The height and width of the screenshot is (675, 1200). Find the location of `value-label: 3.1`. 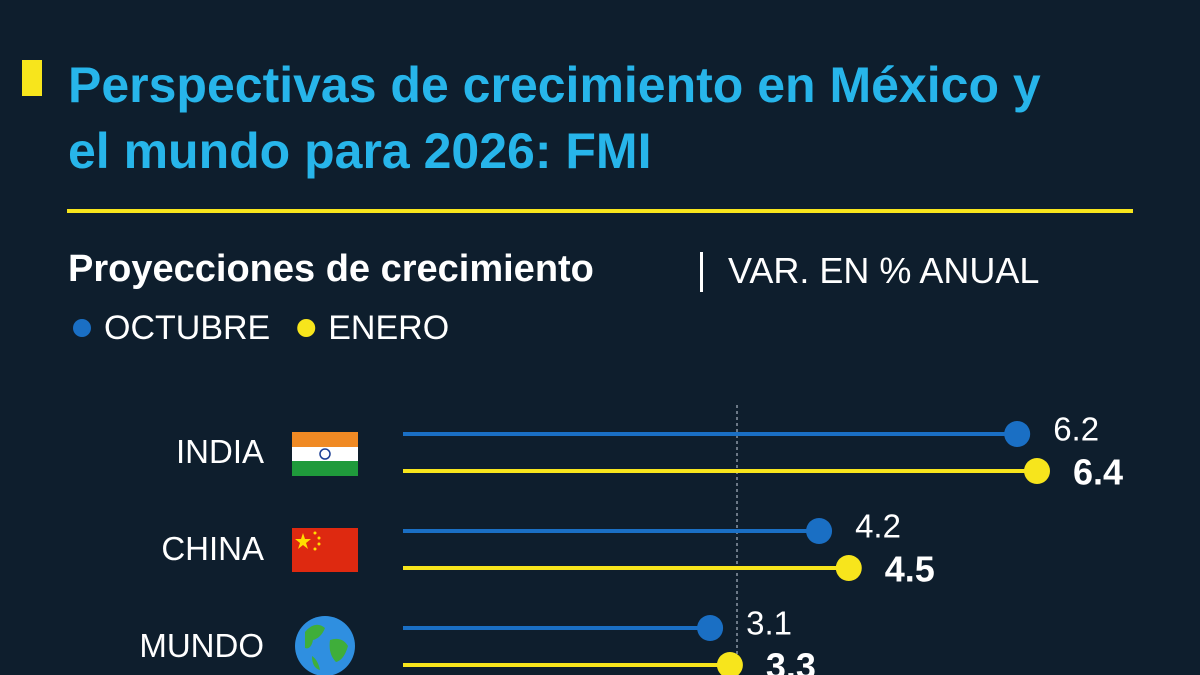

value-label: 3.1 is located at coordinates (769, 623).